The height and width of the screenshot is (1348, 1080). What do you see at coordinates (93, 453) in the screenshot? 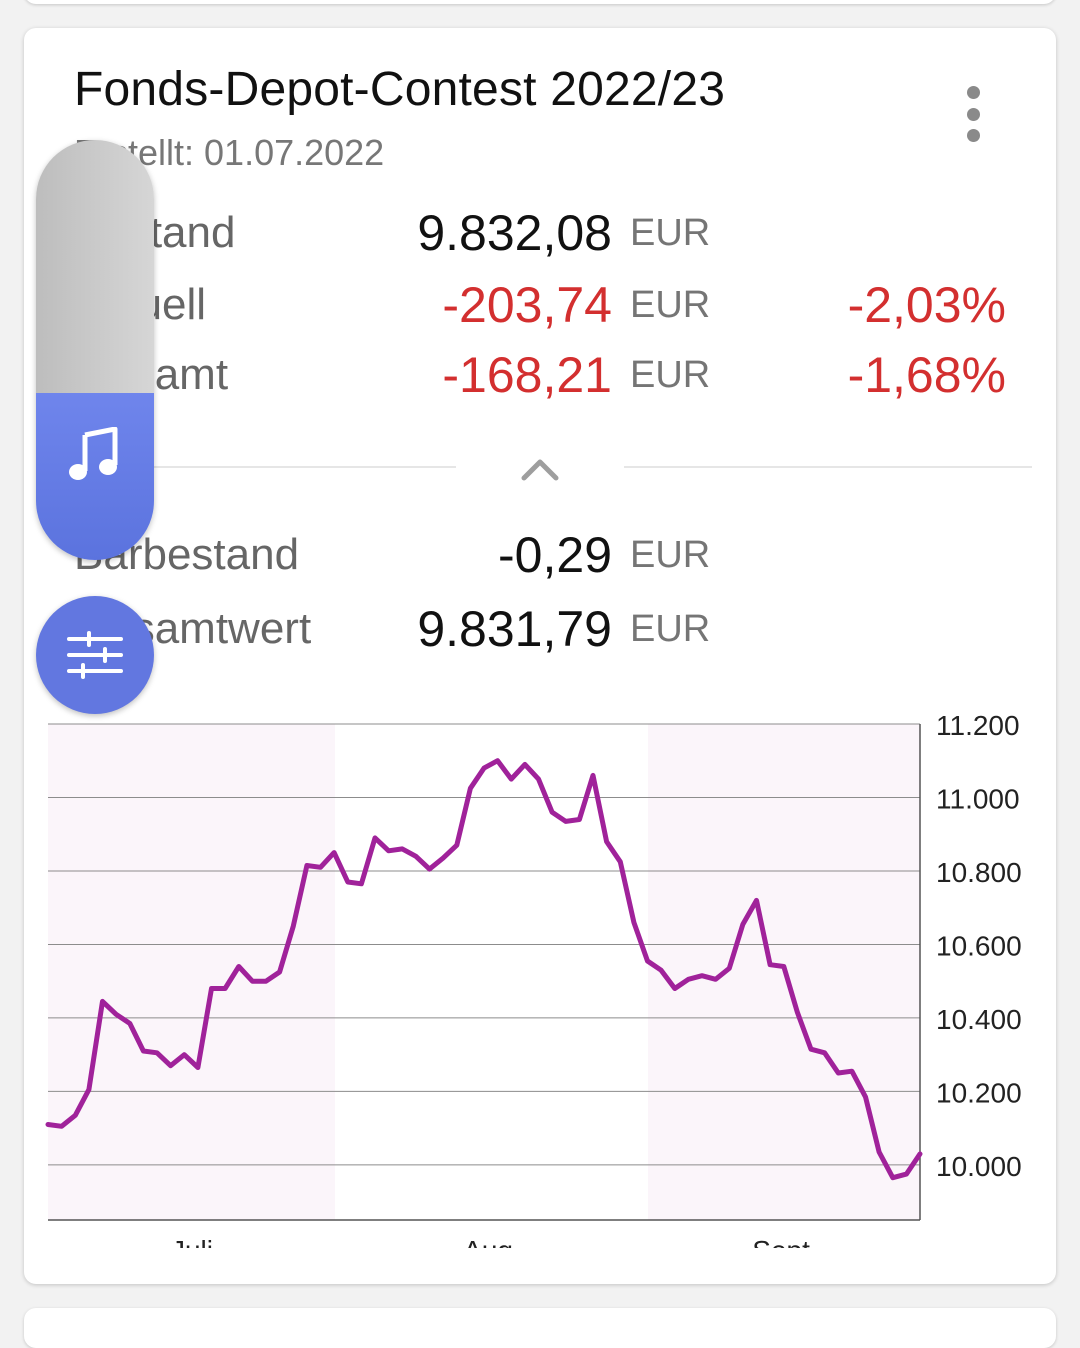
I see `music-note-icon` at bounding box center [93, 453].